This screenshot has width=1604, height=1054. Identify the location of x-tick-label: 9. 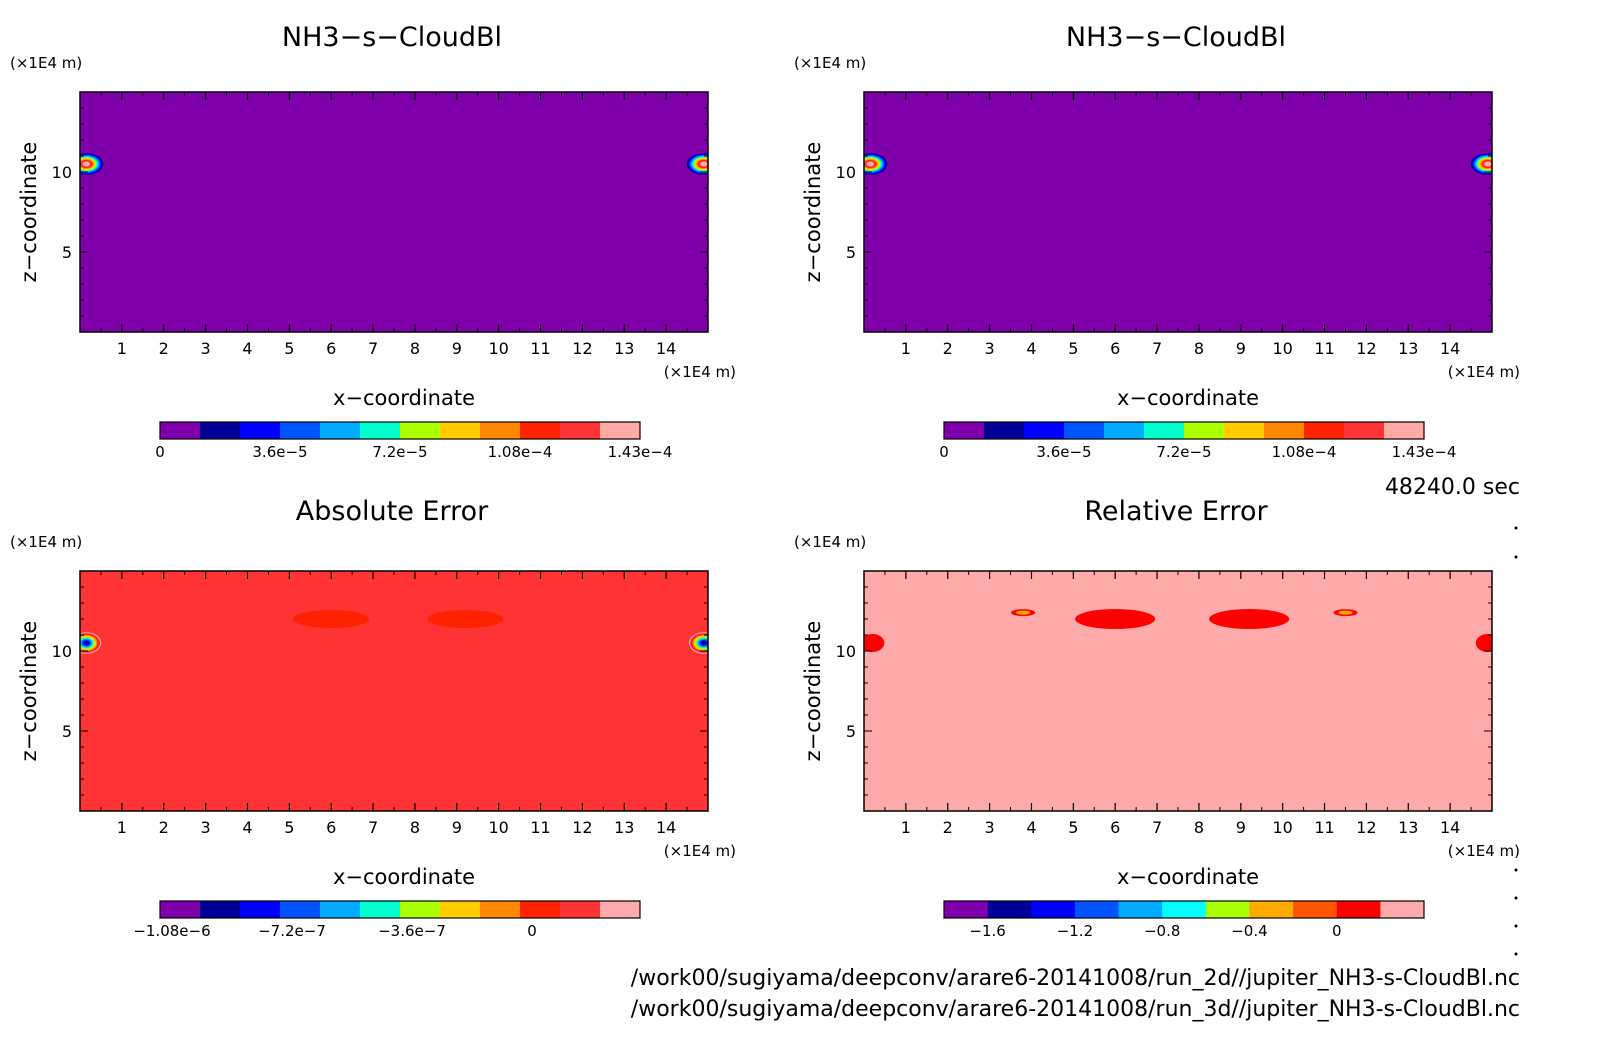
(457, 827).